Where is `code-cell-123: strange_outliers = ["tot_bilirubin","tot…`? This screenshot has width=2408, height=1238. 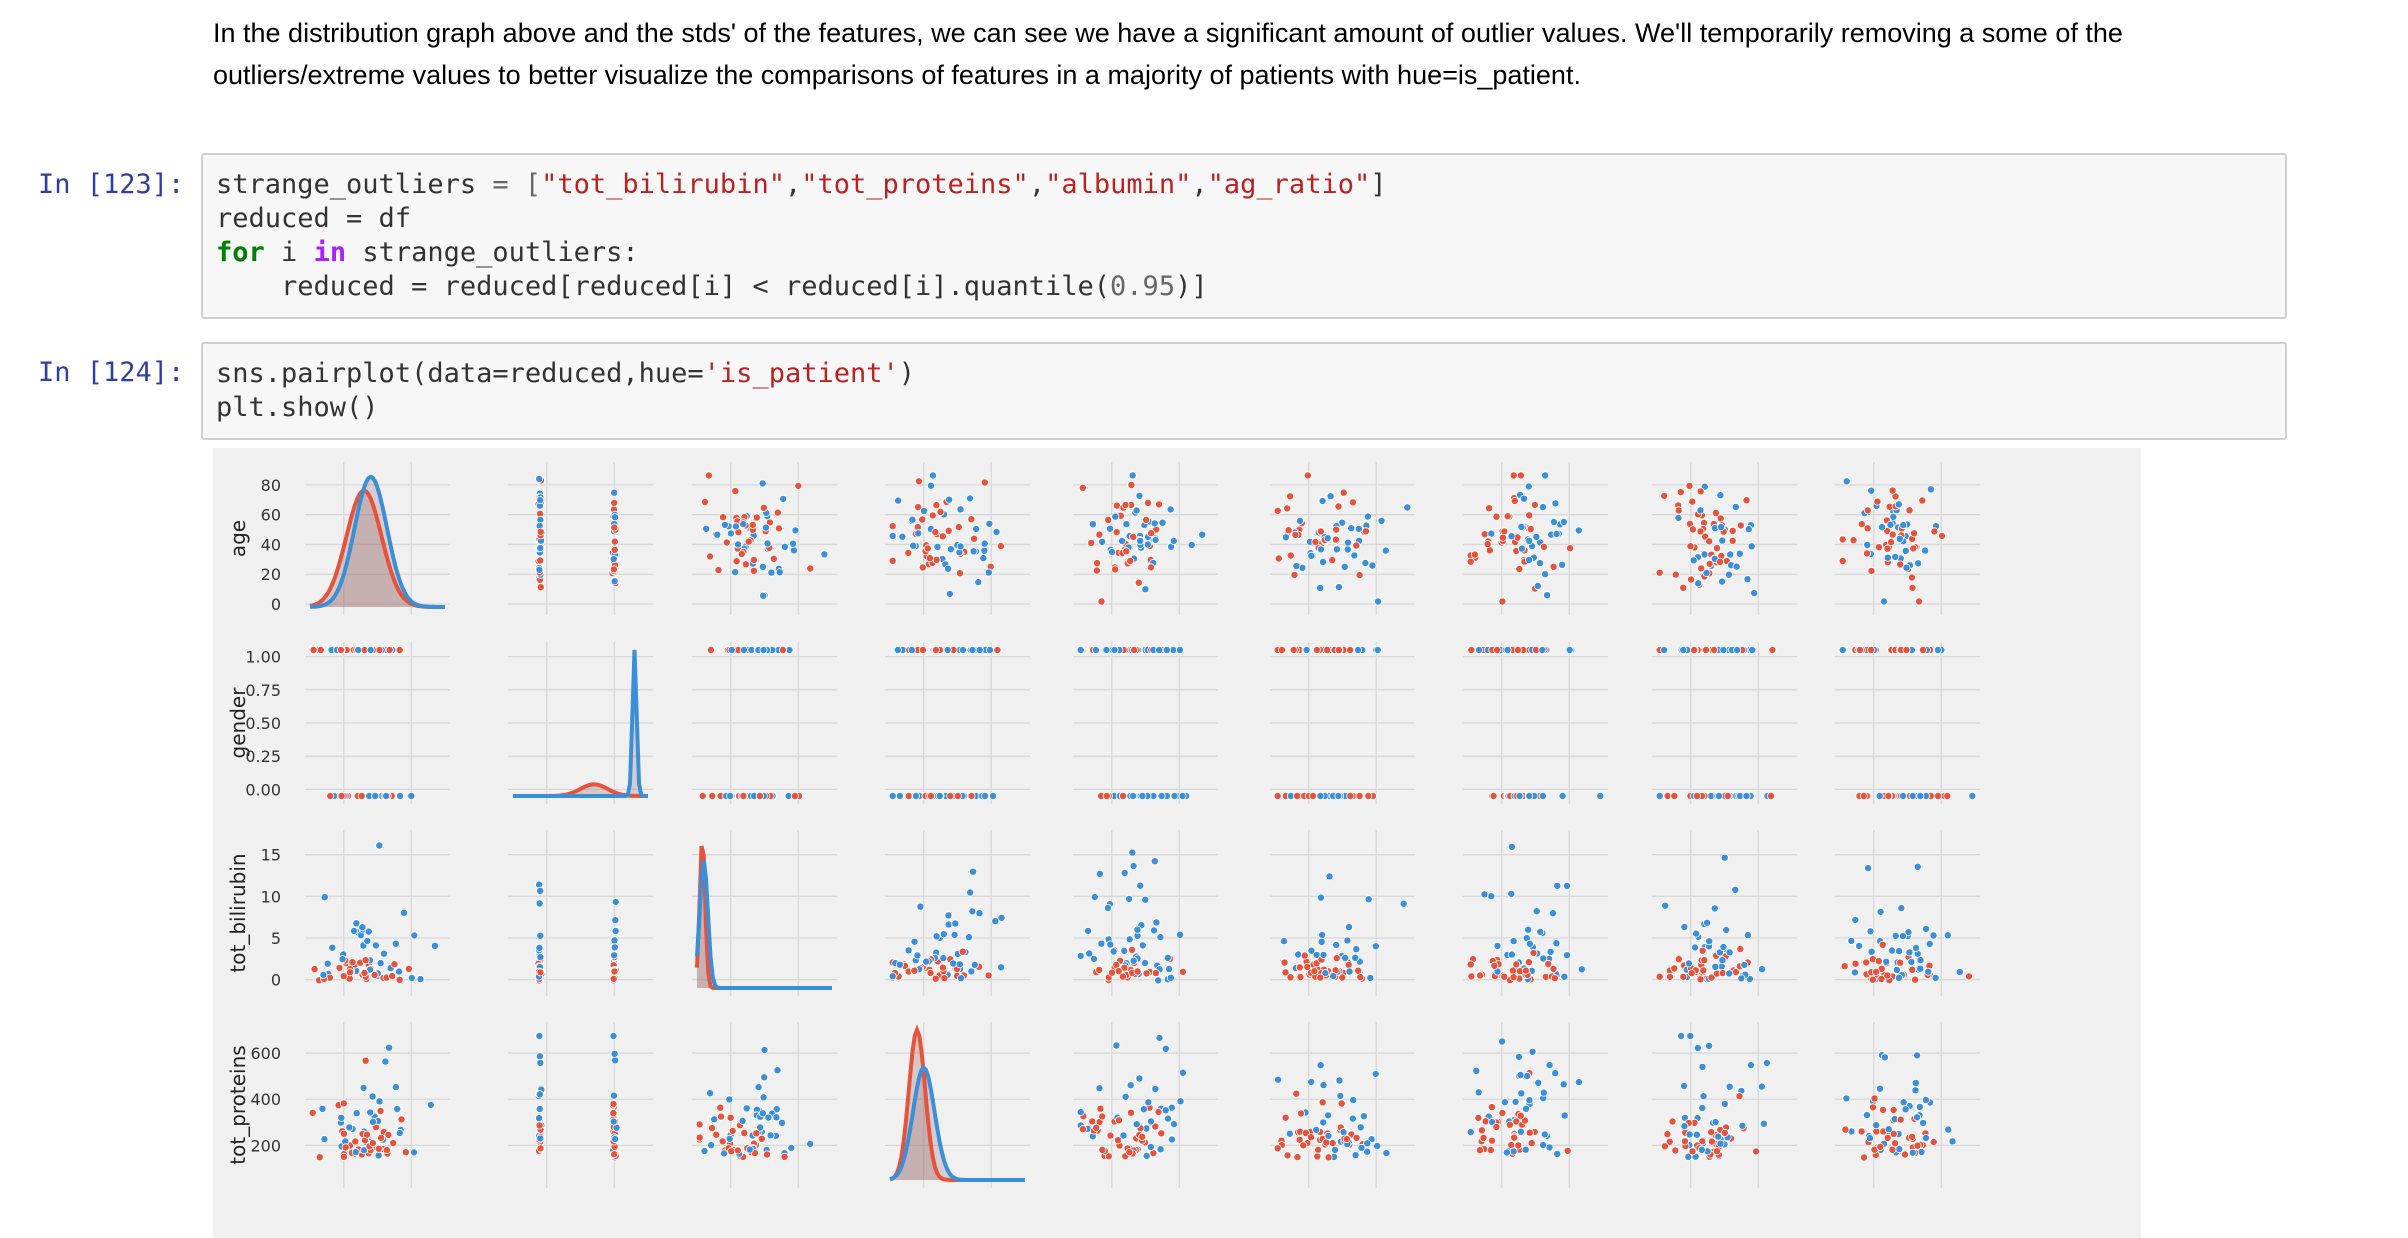 code-cell-123: strange_outliers = ["tot_bilirubin","tot… is located at coordinates (1244, 236).